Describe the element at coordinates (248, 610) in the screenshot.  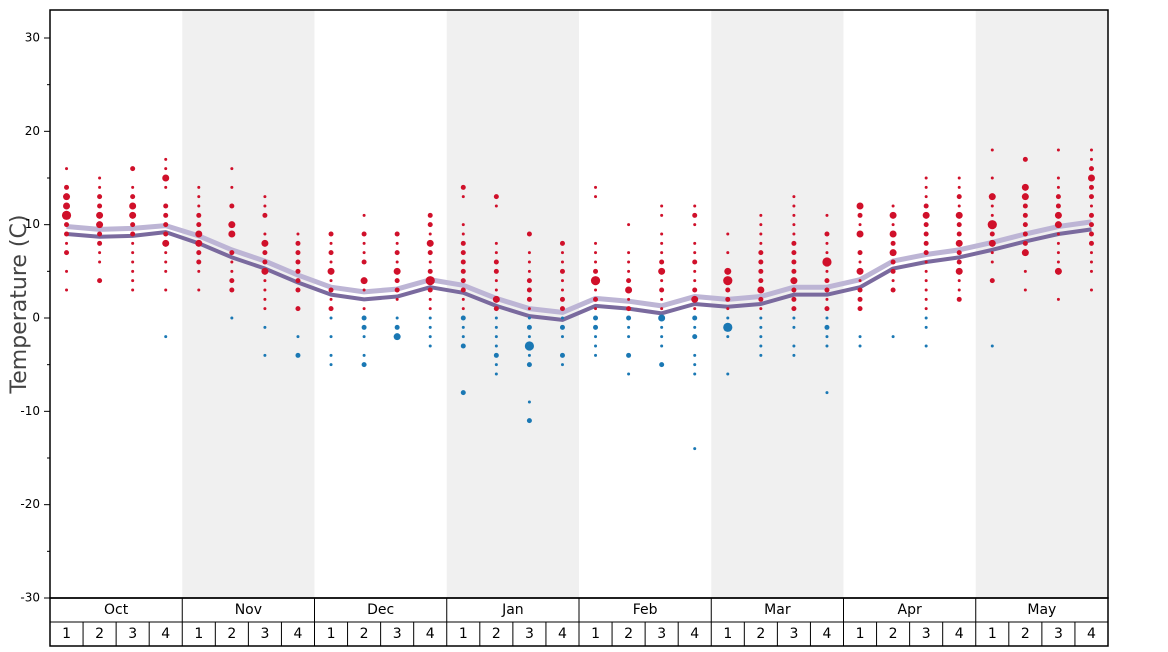
I see `month-label: Nov` at that location.